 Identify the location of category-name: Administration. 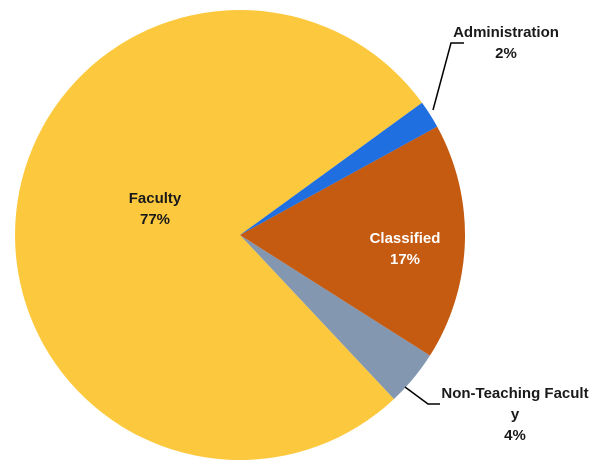
(506, 32).